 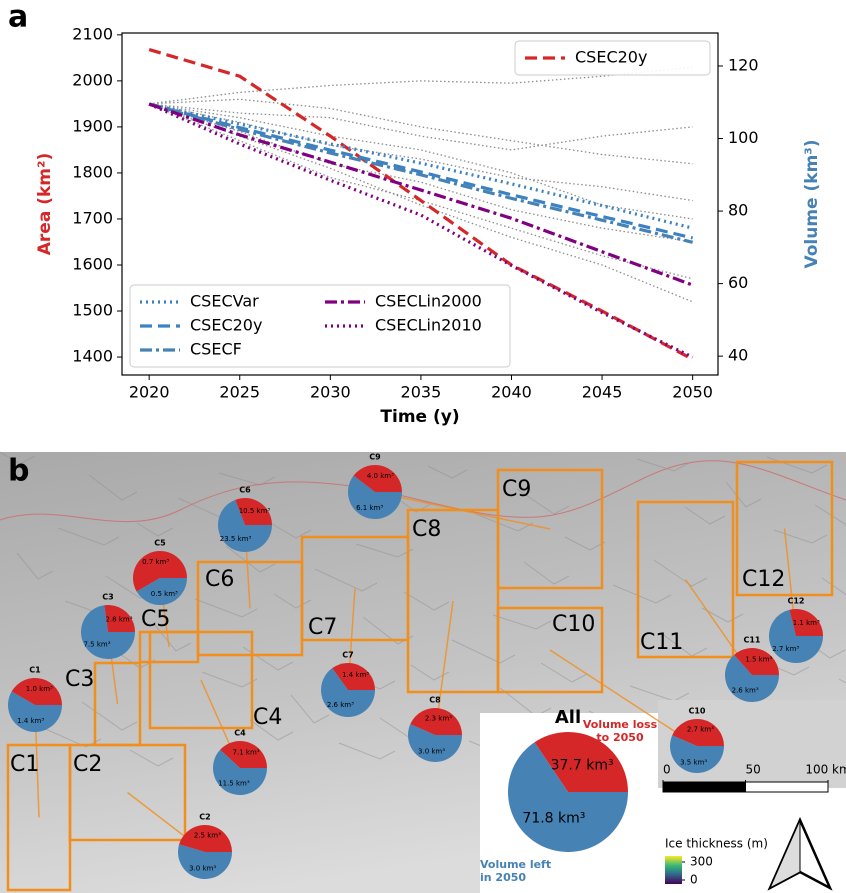 What do you see at coordinates (322, 627) in the screenshot?
I see `cluster-label: C7` at bounding box center [322, 627].